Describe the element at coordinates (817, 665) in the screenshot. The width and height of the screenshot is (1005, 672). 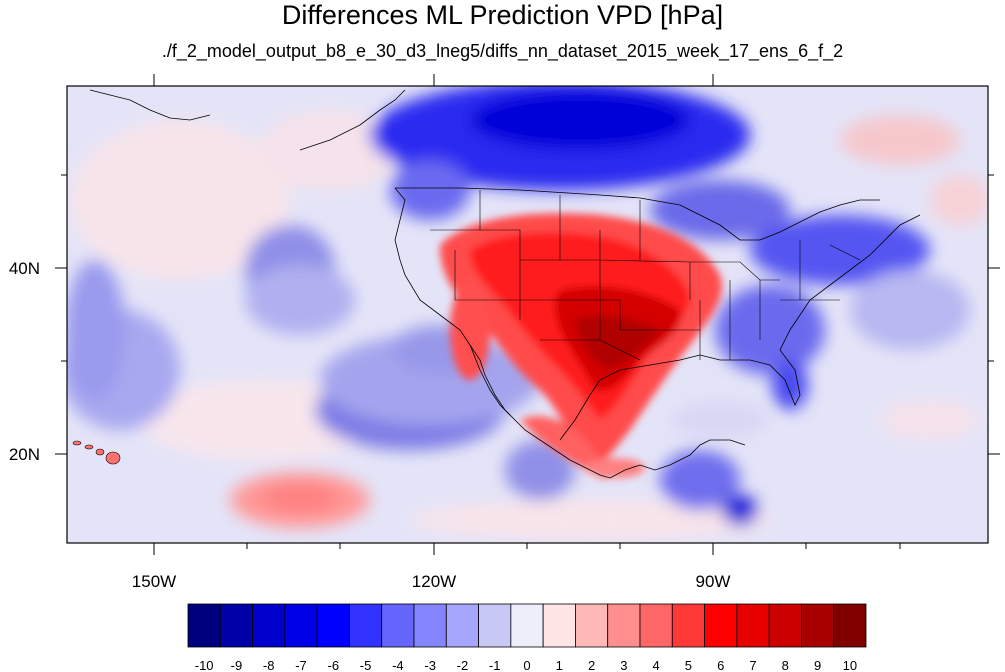
I see `colorbar-label: 9` at that location.